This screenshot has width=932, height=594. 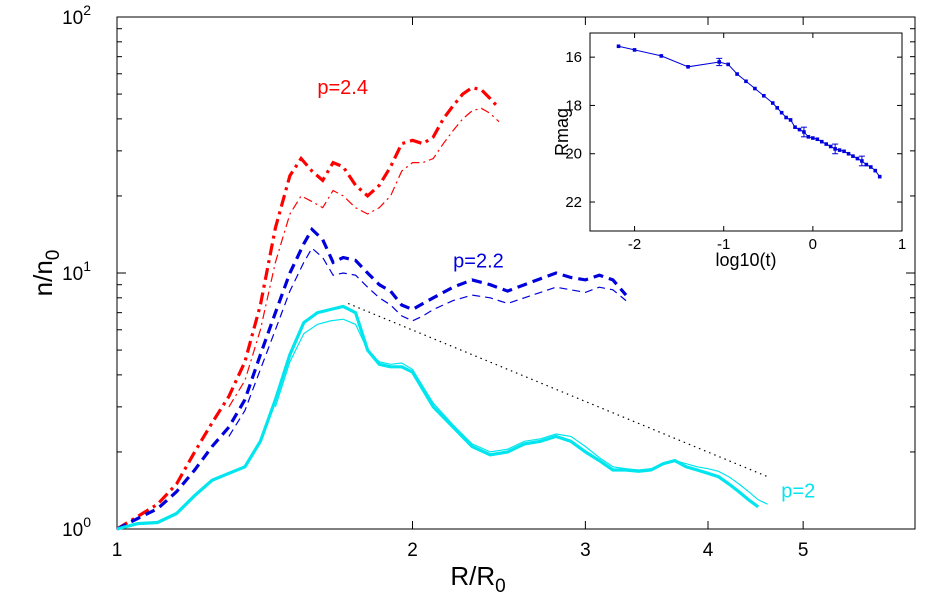 What do you see at coordinates (53, 255) in the screenshot?
I see `y-axis-label-sub: 0` at bounding box center [53, 255].